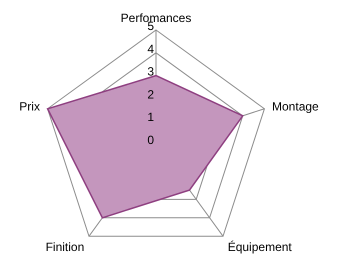  I want to click on y-tick-label: 1, so click(150, 117).